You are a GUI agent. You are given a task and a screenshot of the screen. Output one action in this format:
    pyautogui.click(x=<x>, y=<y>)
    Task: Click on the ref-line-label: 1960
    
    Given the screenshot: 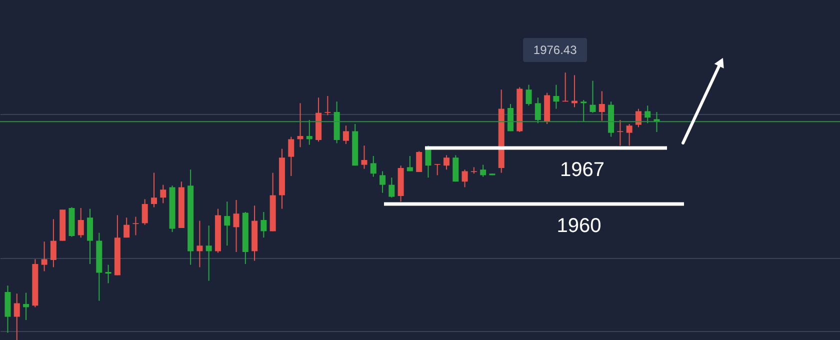 What is the action you would take?
    pyautogui.click(x=579, y=226)
    